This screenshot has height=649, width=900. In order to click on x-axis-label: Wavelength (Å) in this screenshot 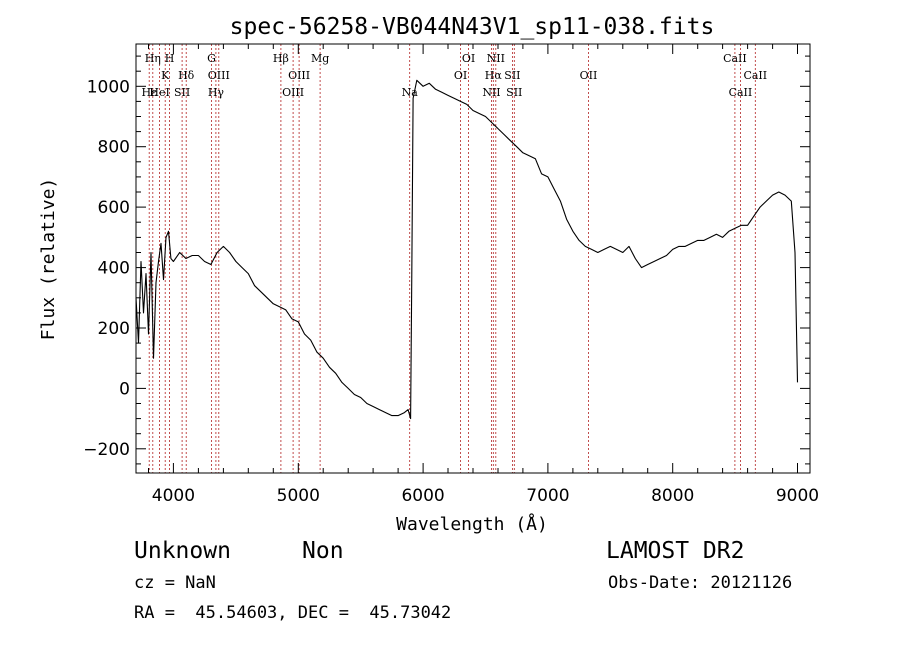, I will do `click(472, 524)`.